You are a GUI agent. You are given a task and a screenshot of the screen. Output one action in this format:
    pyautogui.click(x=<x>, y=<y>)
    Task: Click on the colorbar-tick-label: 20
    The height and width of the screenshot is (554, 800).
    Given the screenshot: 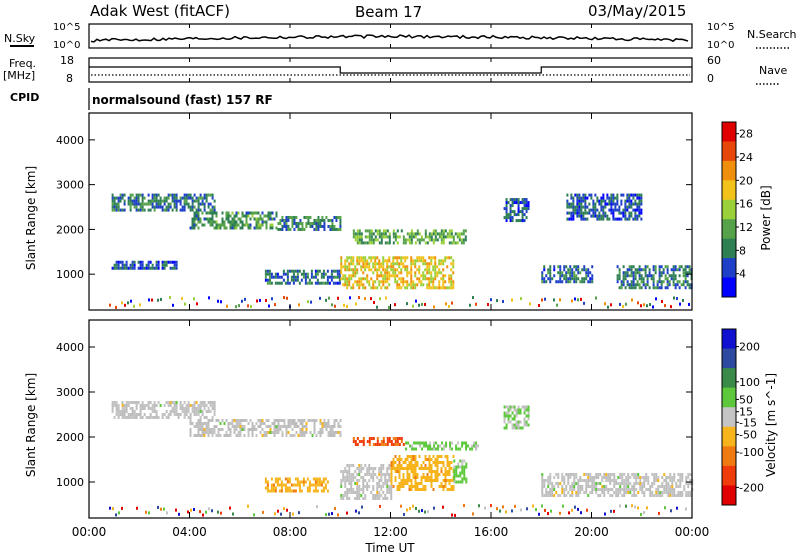 What is the action you would take?
    pyautogui.click(x=746, y=180)
    